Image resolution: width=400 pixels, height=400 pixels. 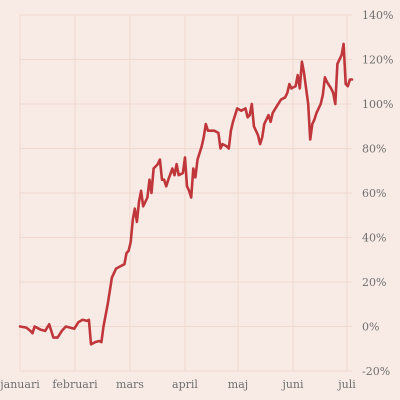 What do you see at coordinates (346, 384) in the screenshot?
I see `x-tick-label: juli` at bounding box center [346, 384].